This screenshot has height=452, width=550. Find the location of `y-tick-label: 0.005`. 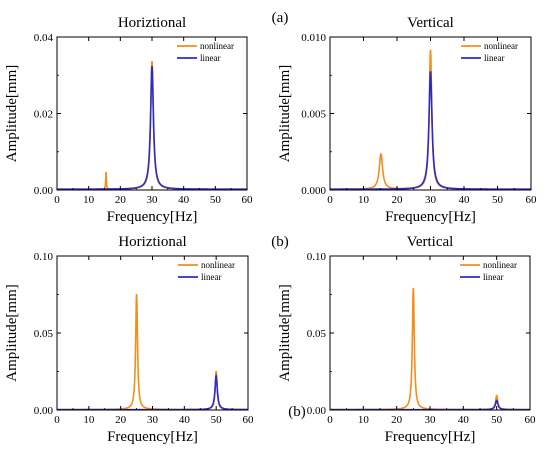

y-tick-label: 0.005 is located at coordinates (313, 115).